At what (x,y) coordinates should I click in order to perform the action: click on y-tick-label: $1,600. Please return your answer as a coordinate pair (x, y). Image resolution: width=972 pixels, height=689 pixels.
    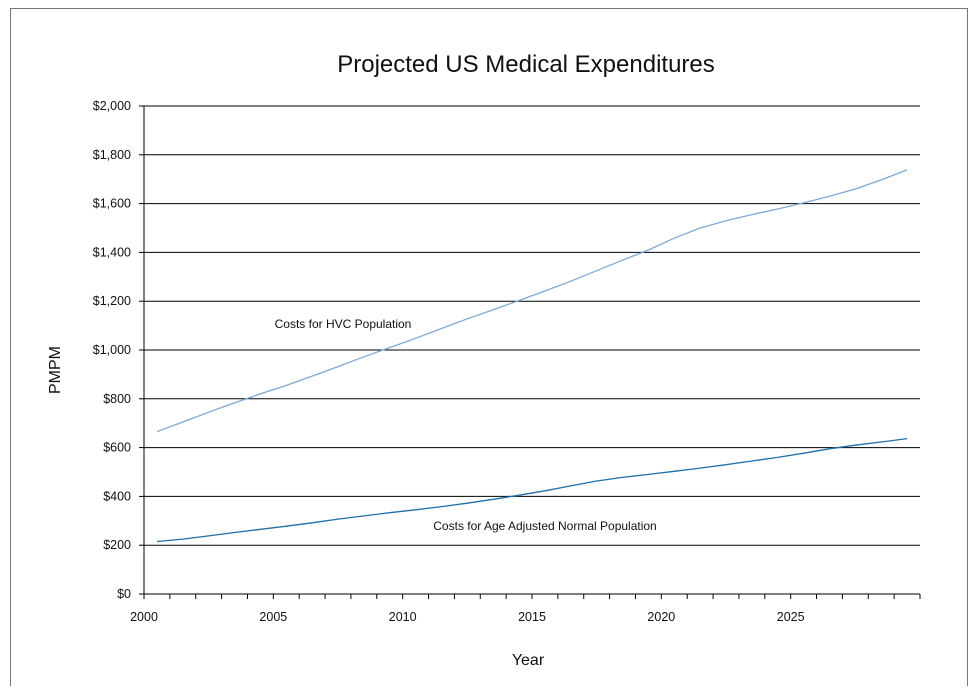
    Looking at the image, I should click on (112, 204).